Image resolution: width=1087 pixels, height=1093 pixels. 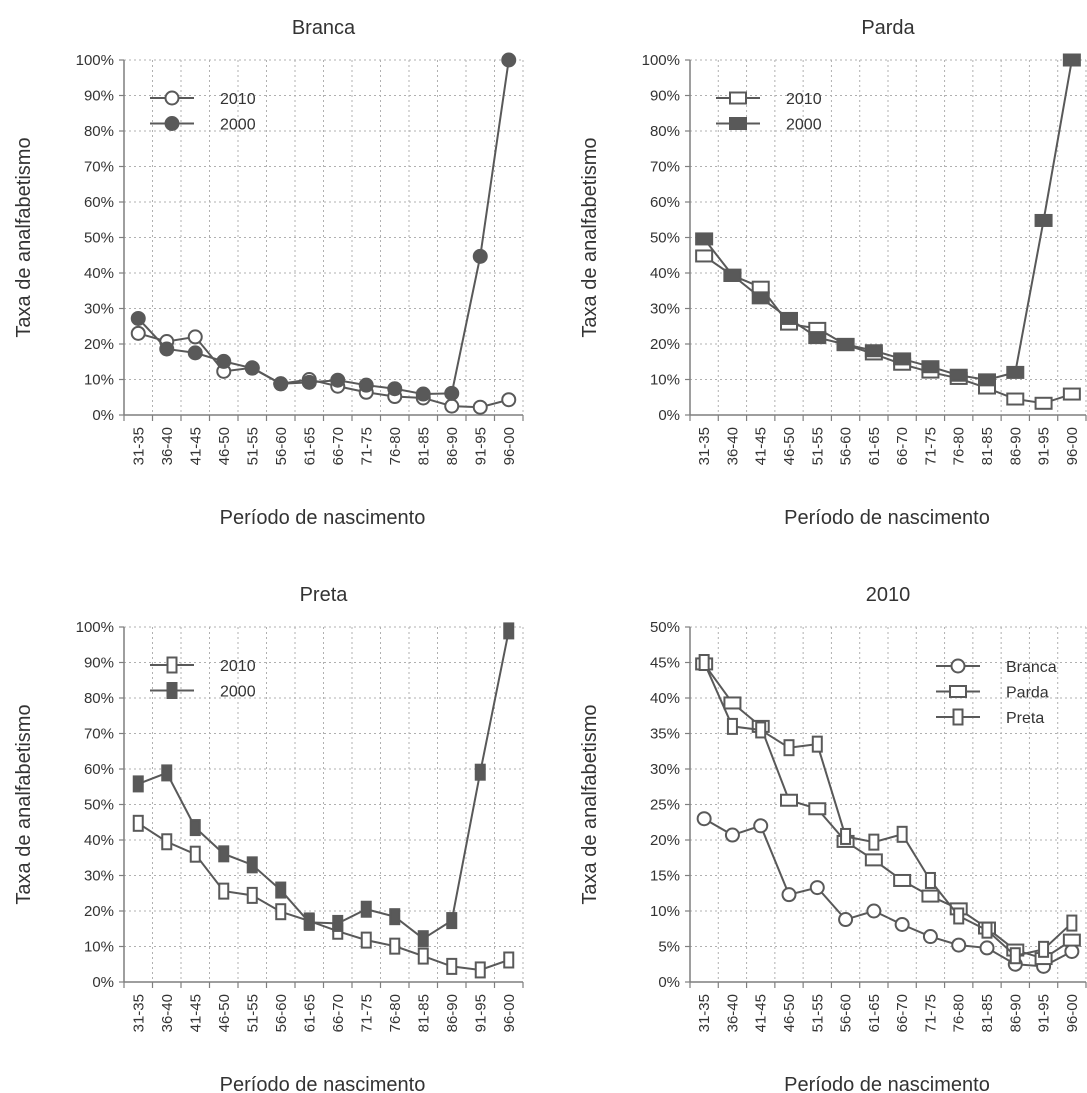 I want to click on y-tick-label: 90%, so click(x=665, y=96).